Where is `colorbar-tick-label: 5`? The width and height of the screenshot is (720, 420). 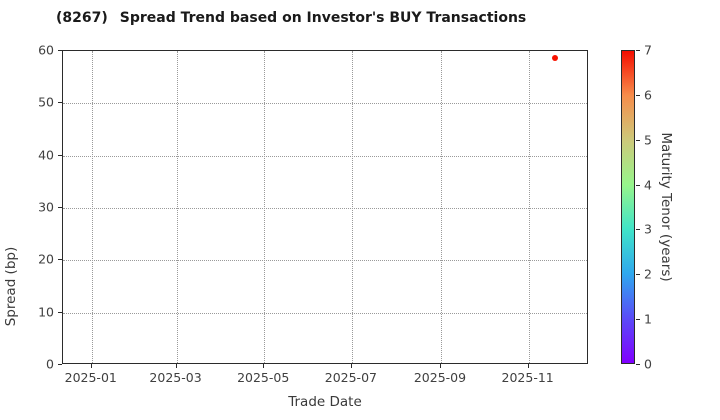
colorbar-tick-label: 5 is located at coordinates (648, 140).